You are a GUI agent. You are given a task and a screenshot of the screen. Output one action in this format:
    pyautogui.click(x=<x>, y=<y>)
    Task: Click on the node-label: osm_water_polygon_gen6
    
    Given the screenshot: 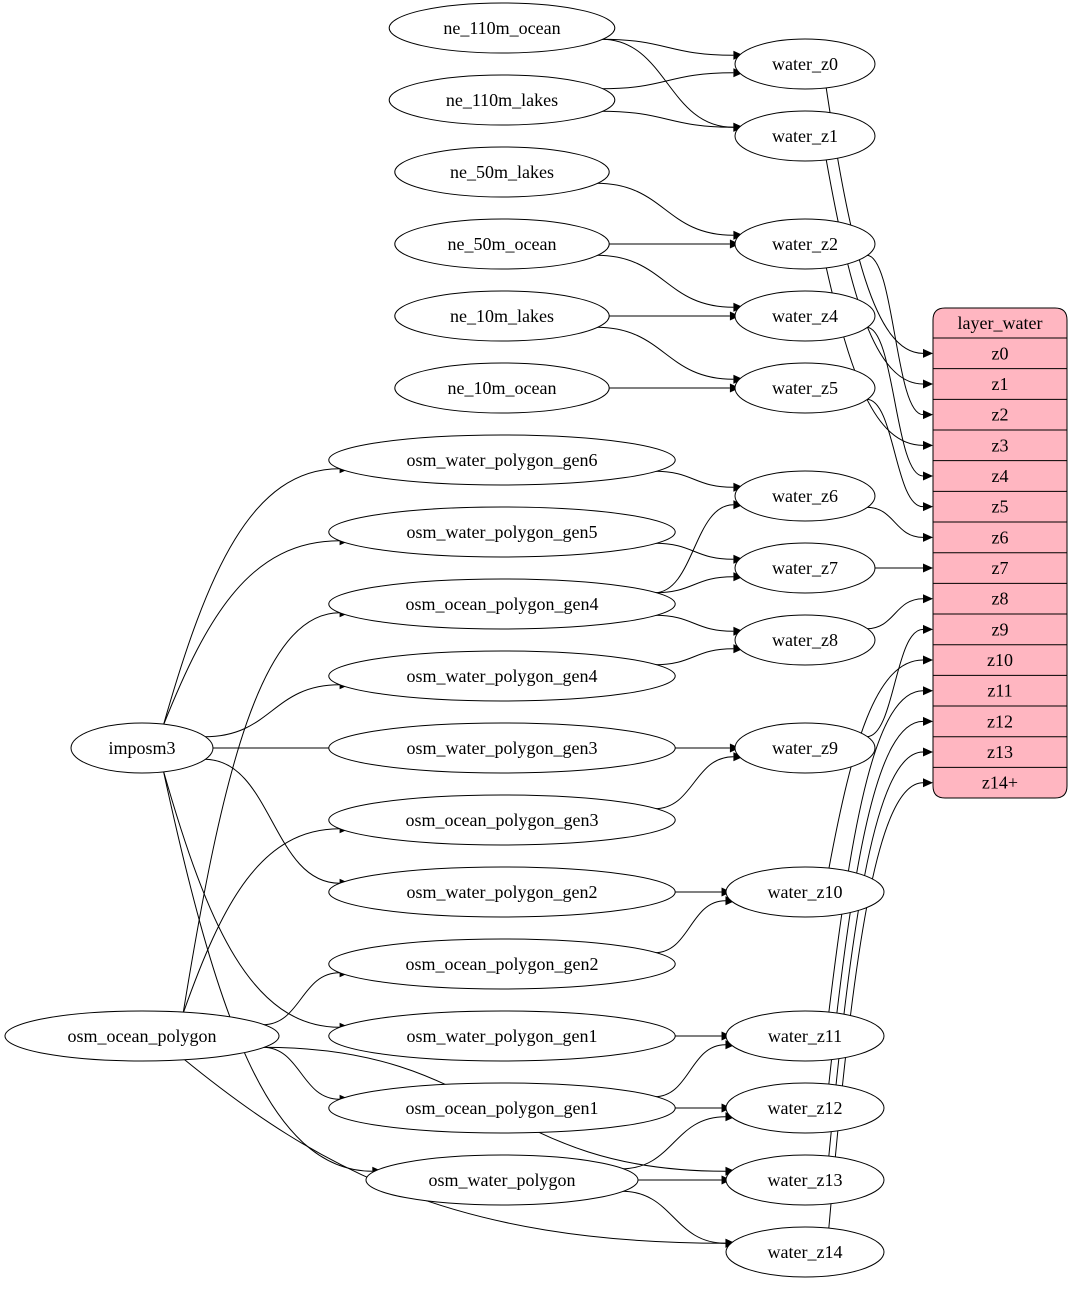 What is the action you would take?
    pyautogui.click(x=502, y=460)
    